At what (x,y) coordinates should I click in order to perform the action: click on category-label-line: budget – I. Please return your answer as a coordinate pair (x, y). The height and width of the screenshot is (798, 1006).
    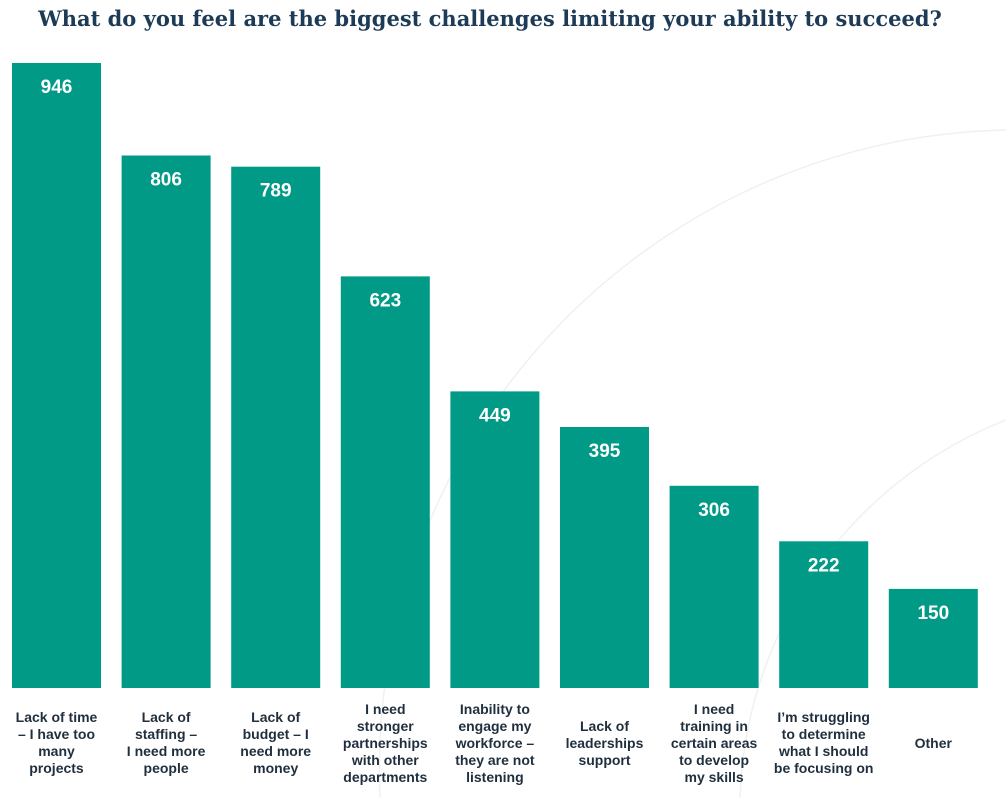
    Looking at the image, I should click on (275, 734).